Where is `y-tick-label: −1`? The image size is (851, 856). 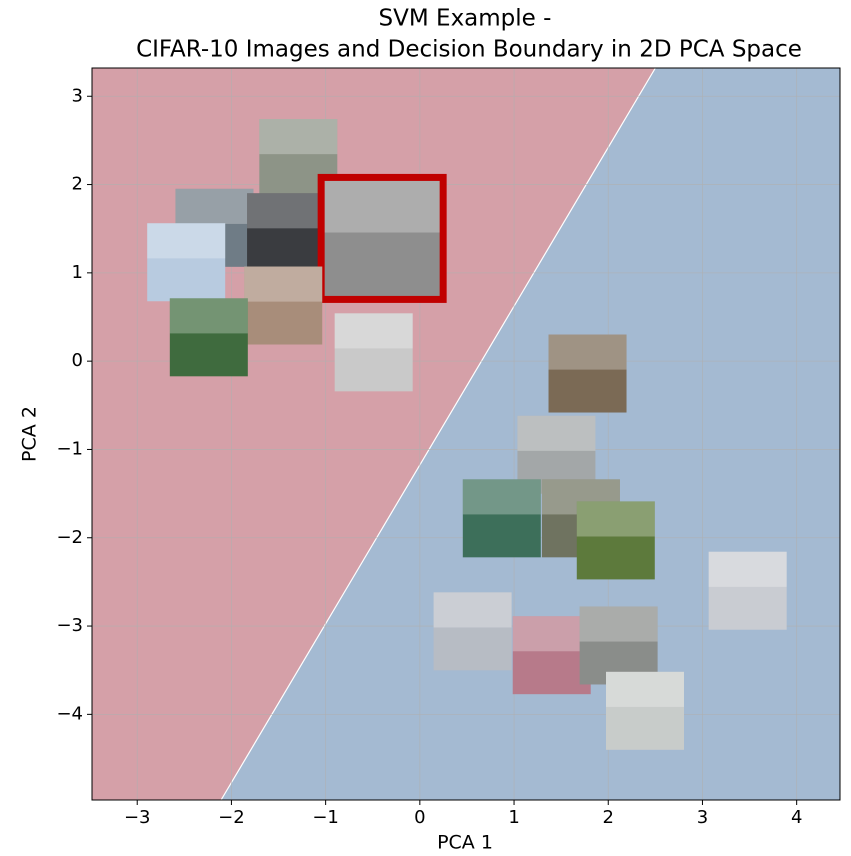 y-tick-label: −1 is located at coordinates (69, 448).